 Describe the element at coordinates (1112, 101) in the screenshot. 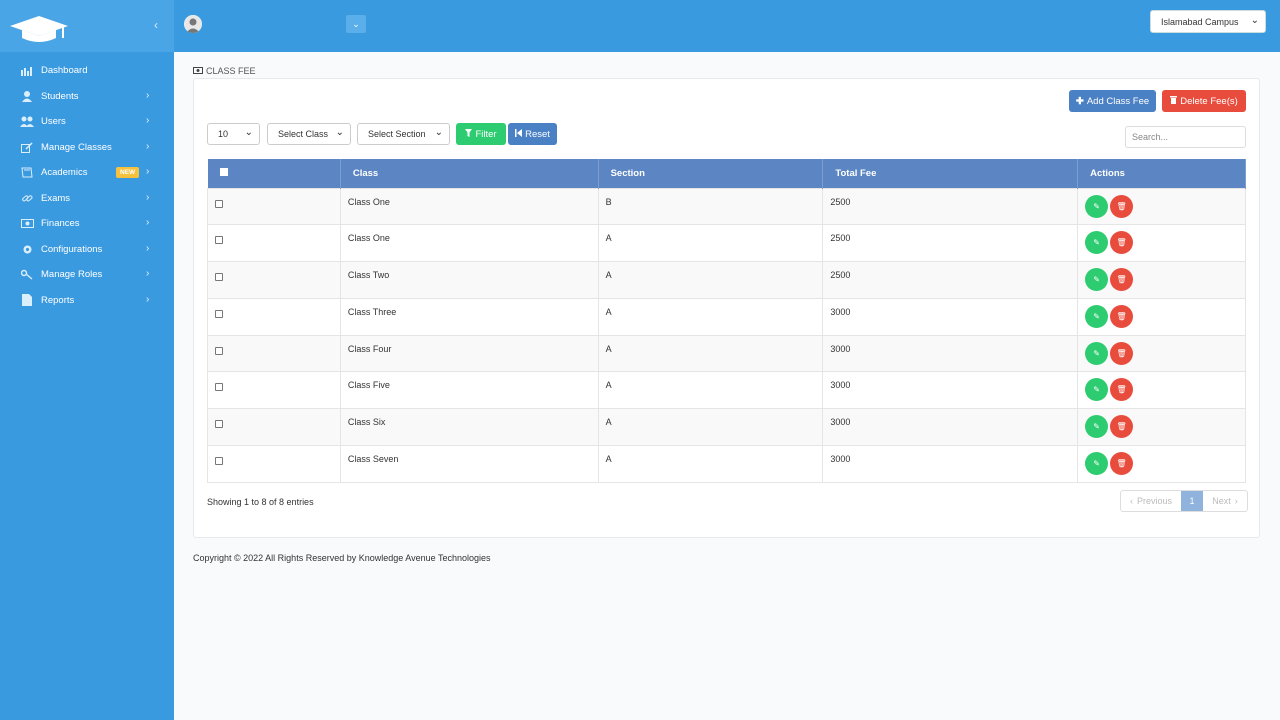

I see `add-class-fee-button: ✚ Add Class Fee` at that location.